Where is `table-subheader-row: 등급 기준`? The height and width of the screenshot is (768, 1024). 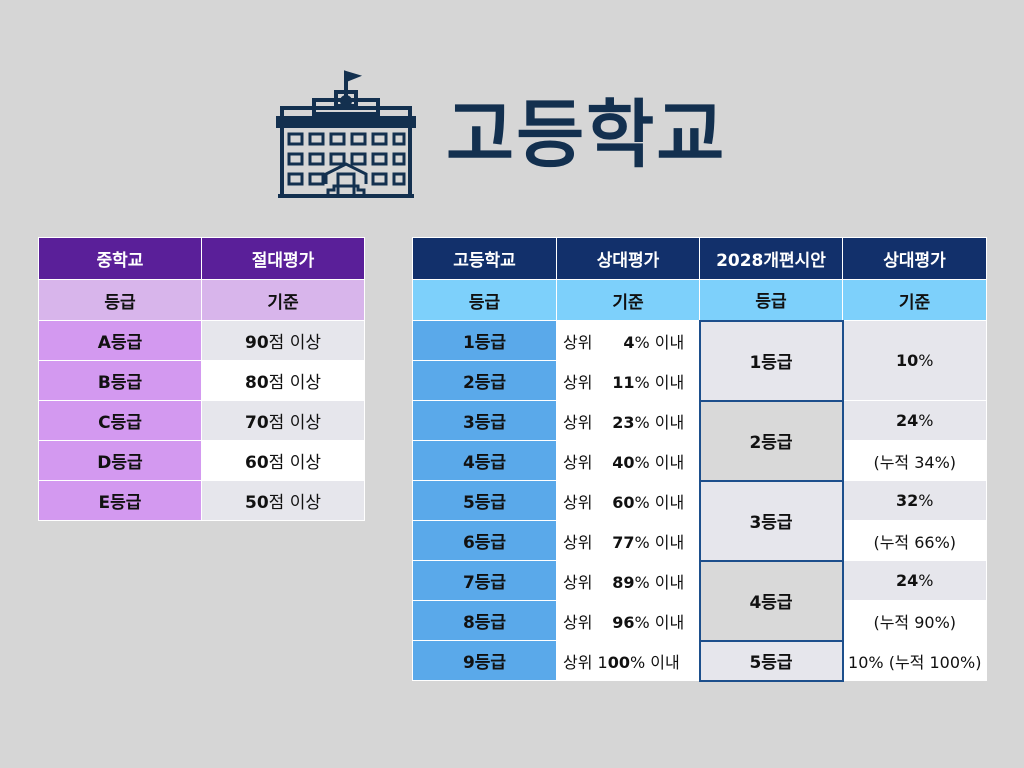 table-subheader-row: 등급 기준 is located at coordinates (201, 300).